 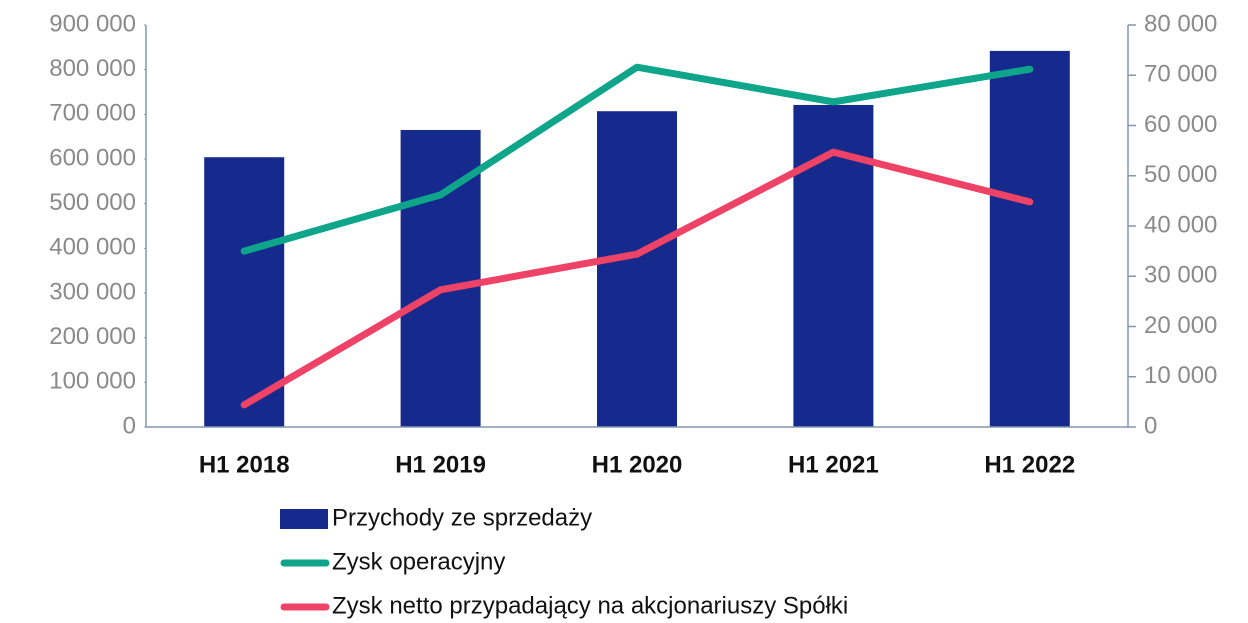 What do you see at coordinates (637, 464) in the screenshot?
I see `x-tick-label: H1 2020` at bounding box center [637, 464].